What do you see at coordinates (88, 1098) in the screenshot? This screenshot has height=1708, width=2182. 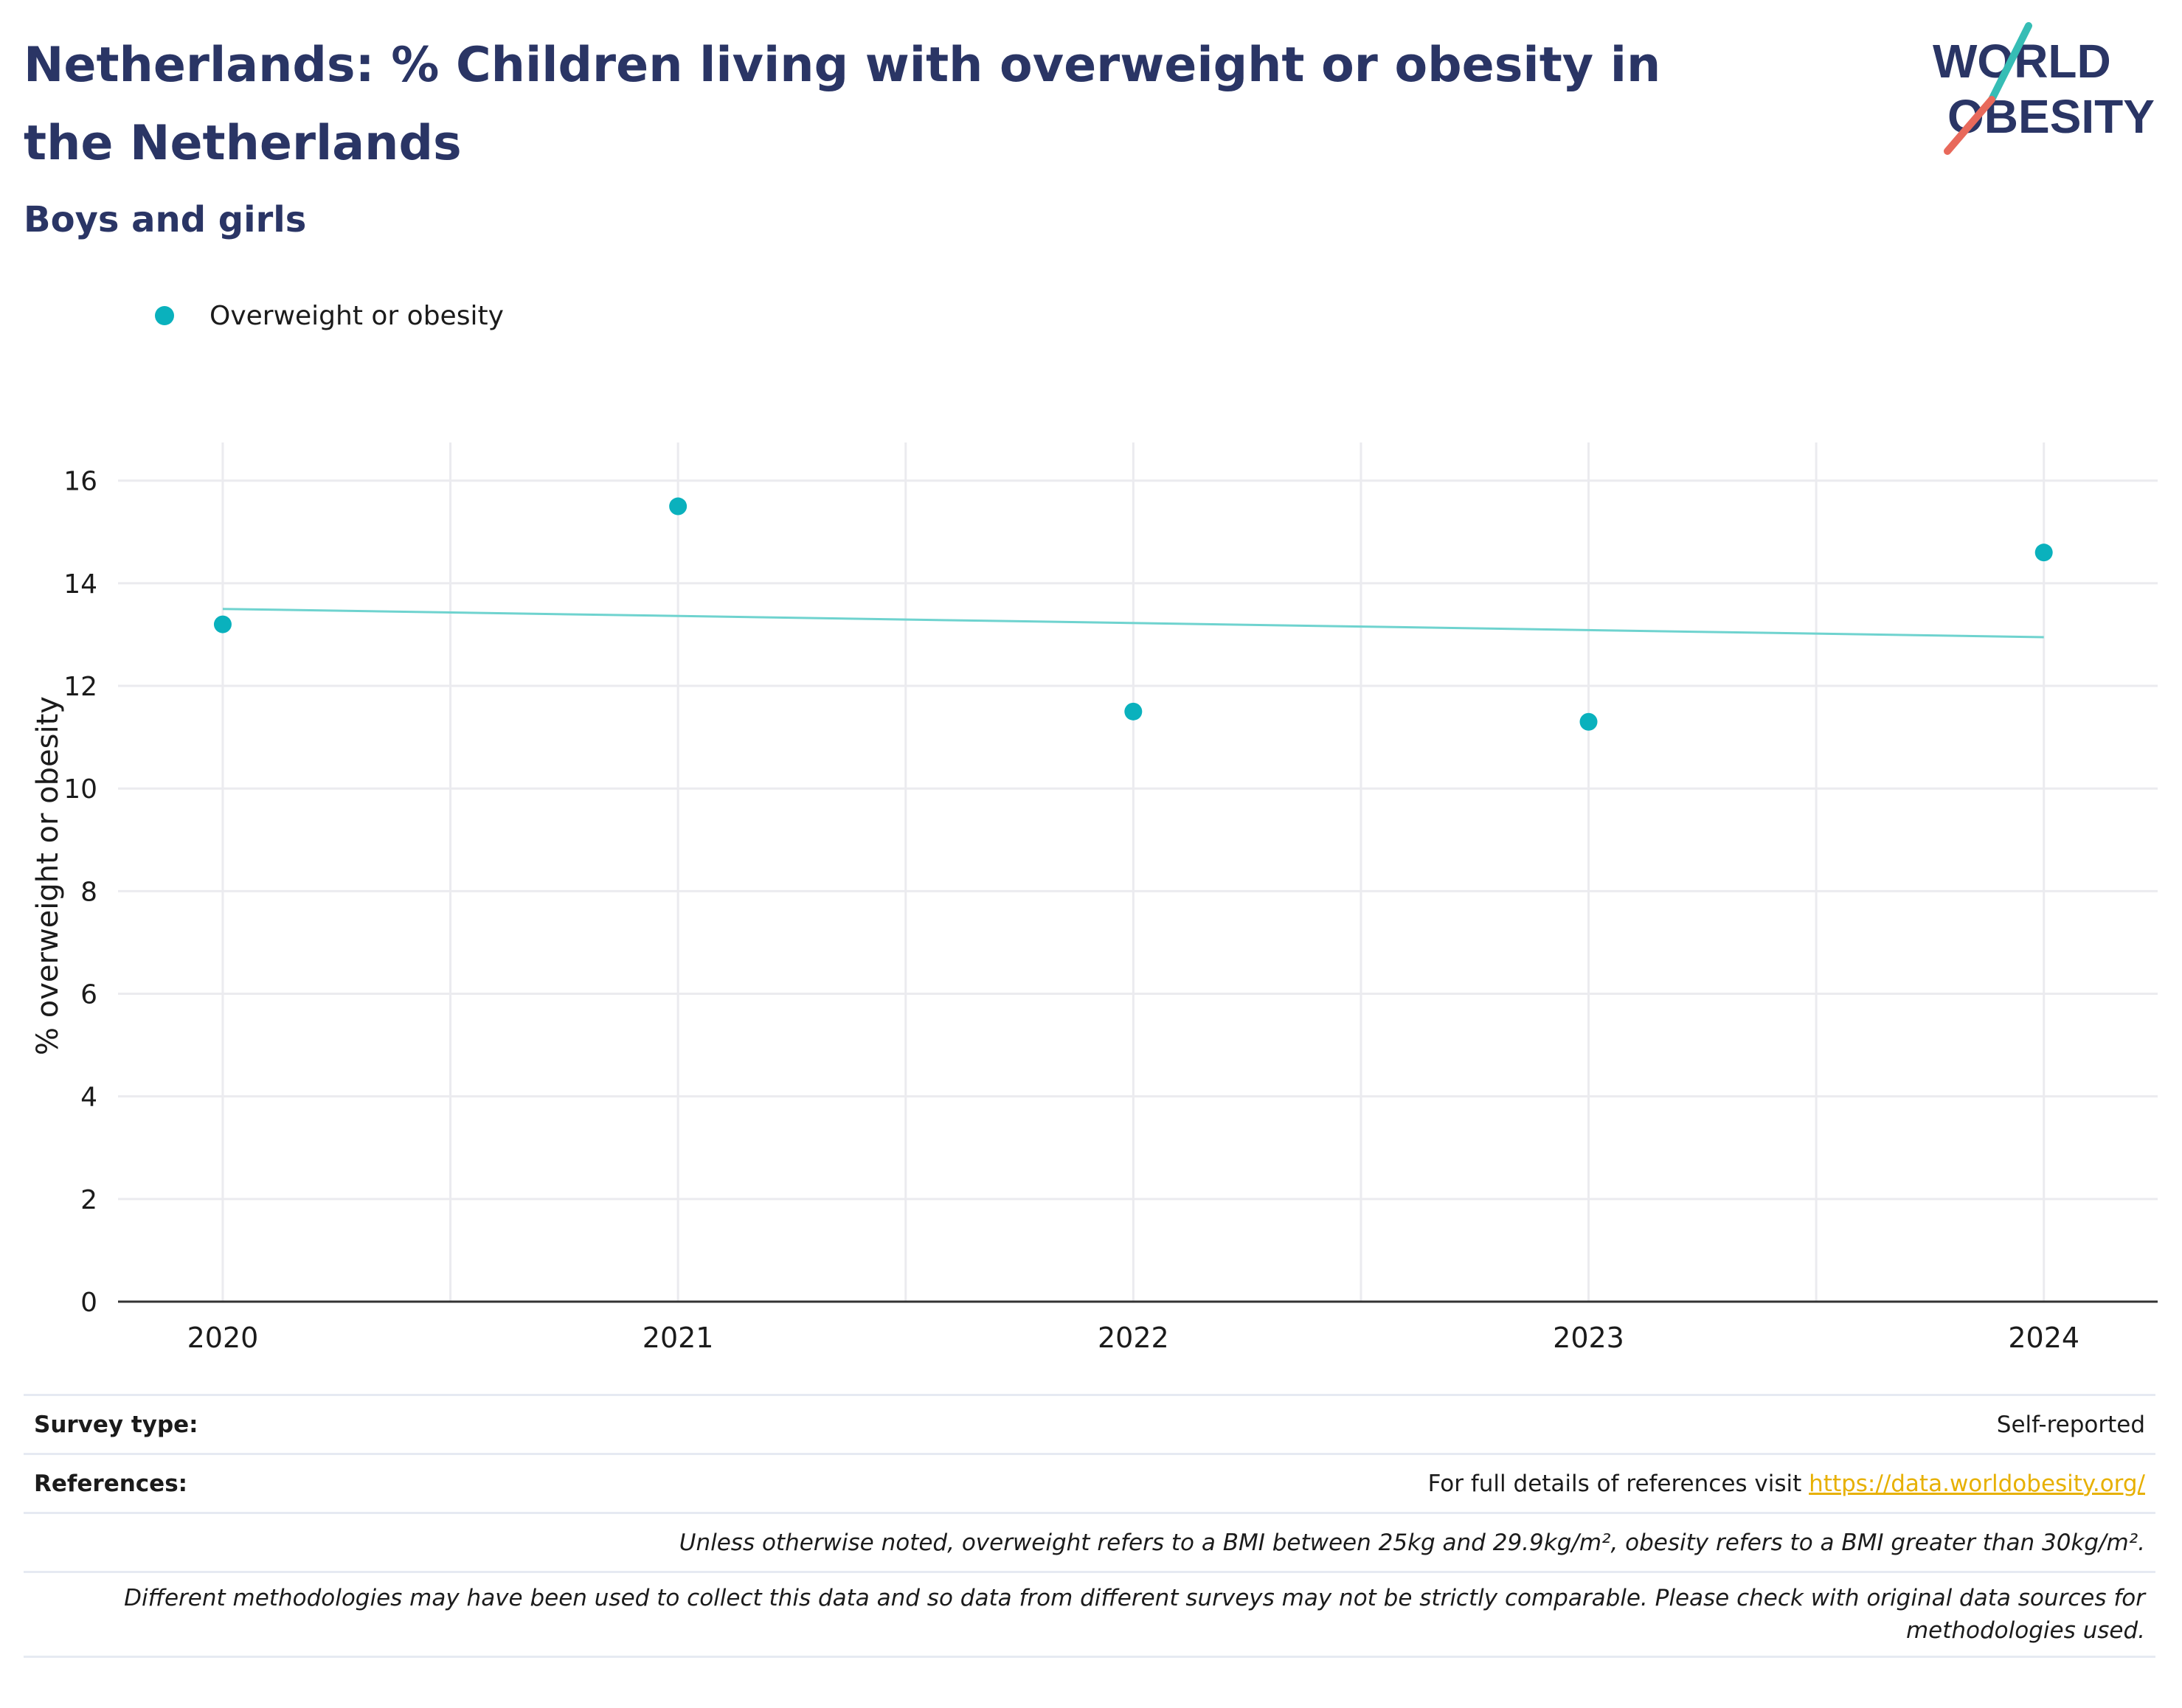 I see `y-tick-label: 4` at bounding box center [88, 1098].